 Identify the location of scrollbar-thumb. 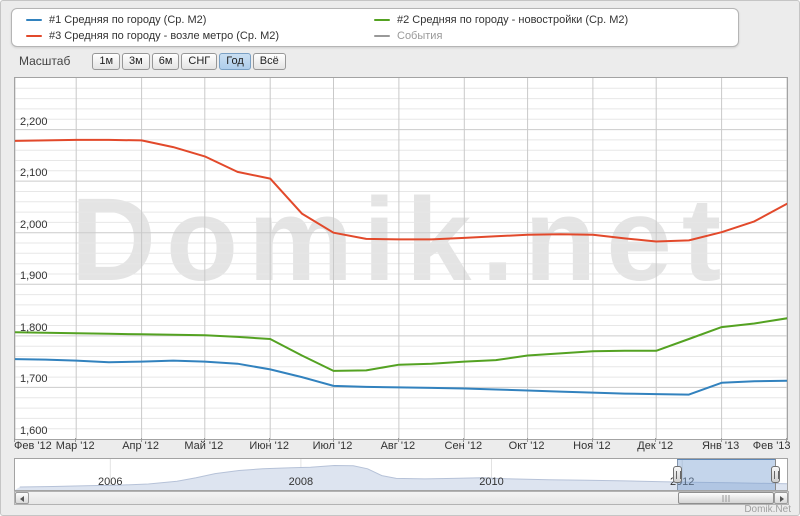
(726, 498).